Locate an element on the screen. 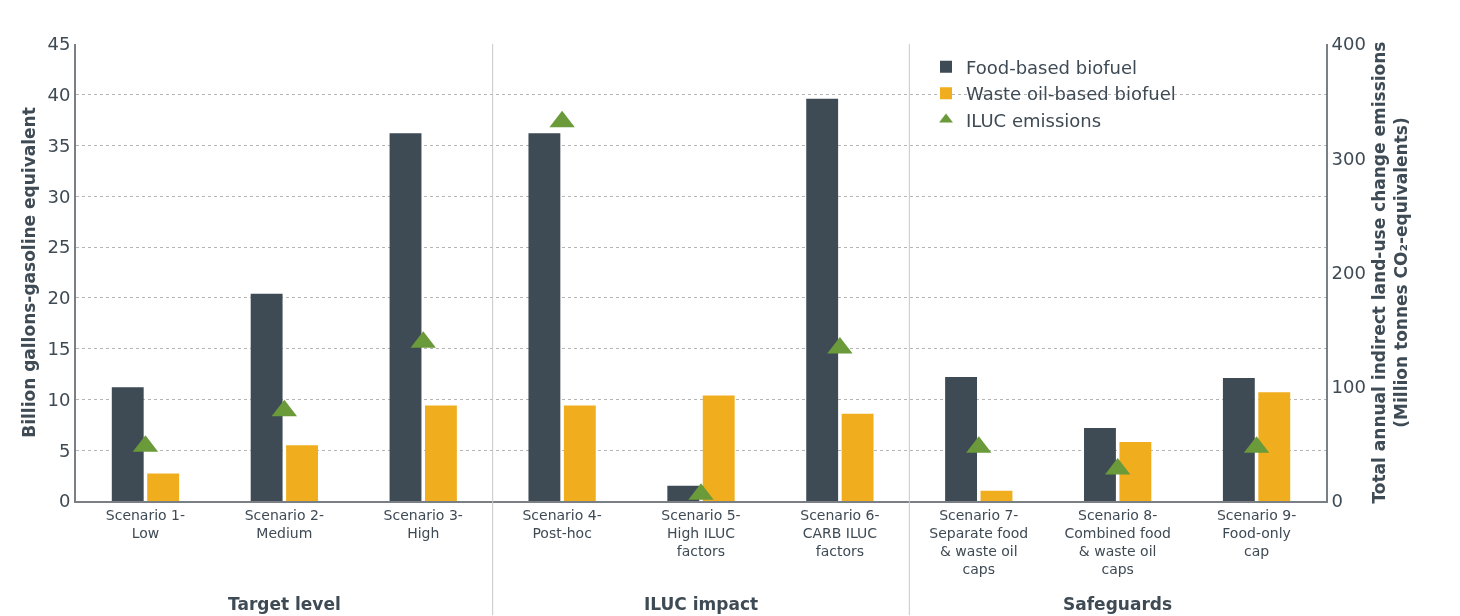 Image resolution: width=1460 pixels, height=616 pixels. y-tick-label: 45 is located at coordinates (59, 44).